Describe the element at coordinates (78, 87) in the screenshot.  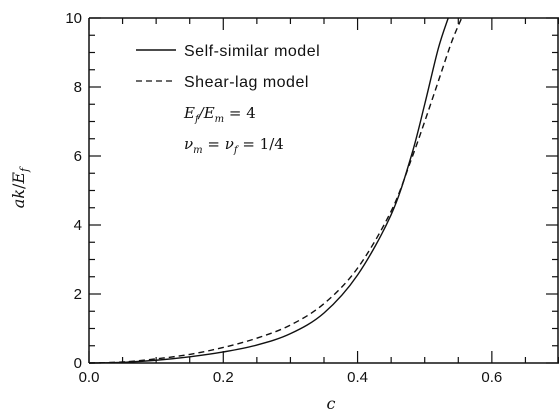
I see `y-tick-label: 8` at that location.